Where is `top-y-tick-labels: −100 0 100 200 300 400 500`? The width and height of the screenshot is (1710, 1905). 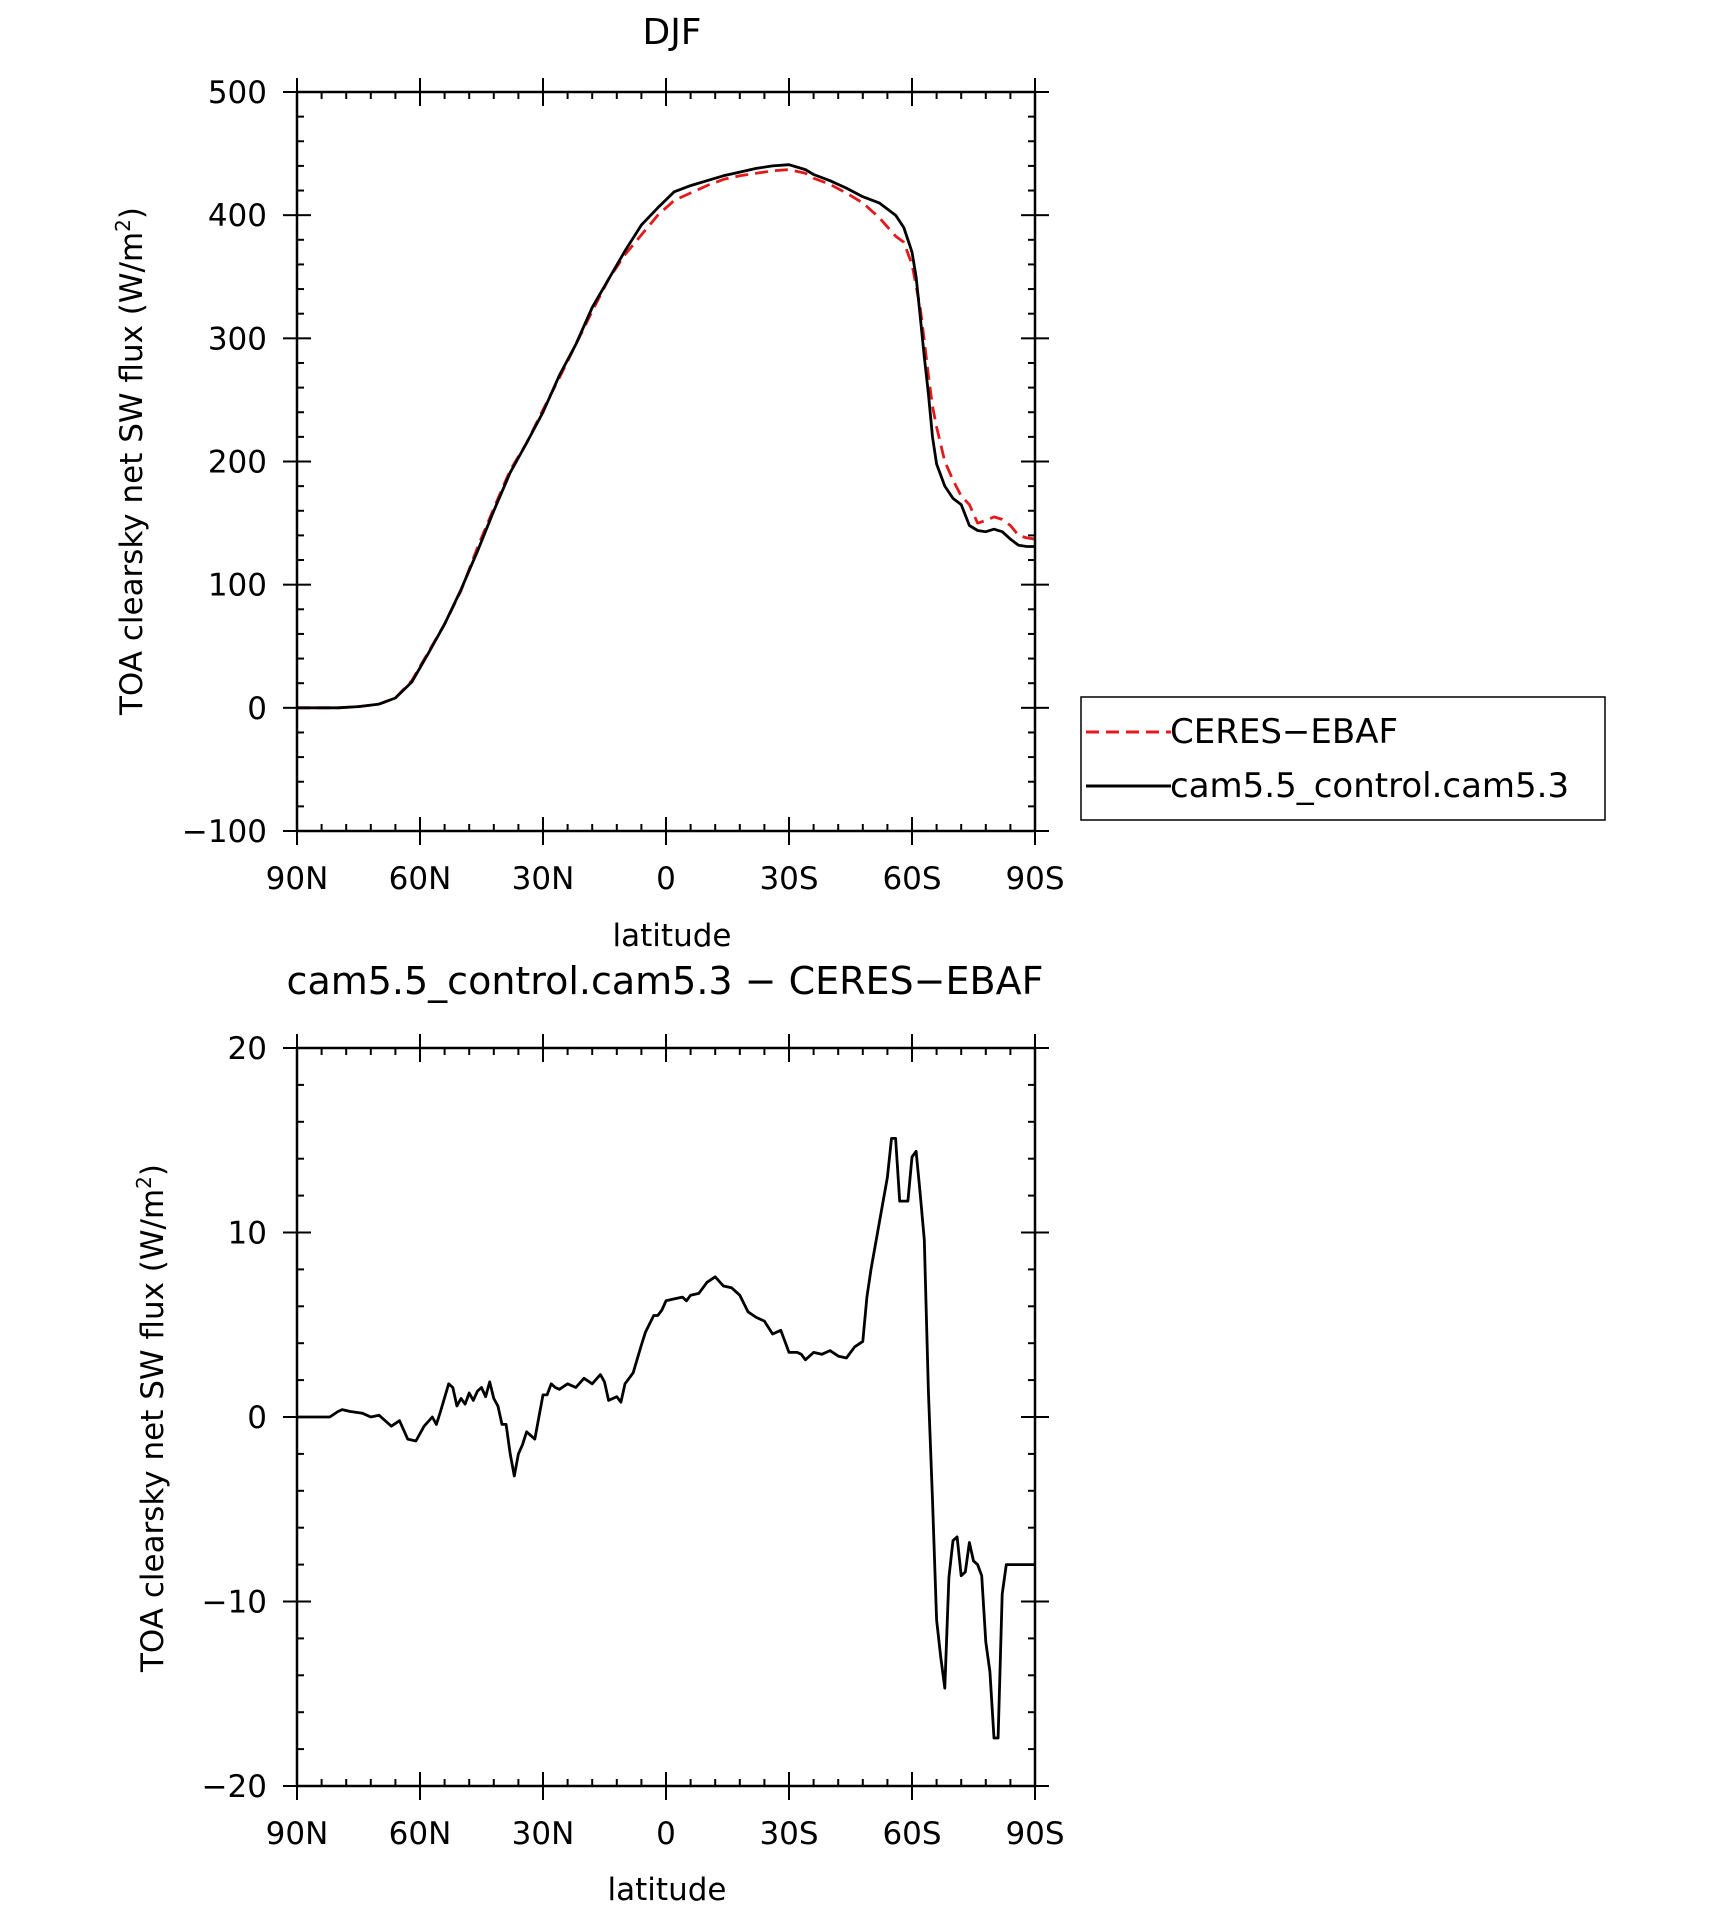
top-y-tick-labels: −100 0 100 200 300 400 500 is located at coordinates (224, 462).